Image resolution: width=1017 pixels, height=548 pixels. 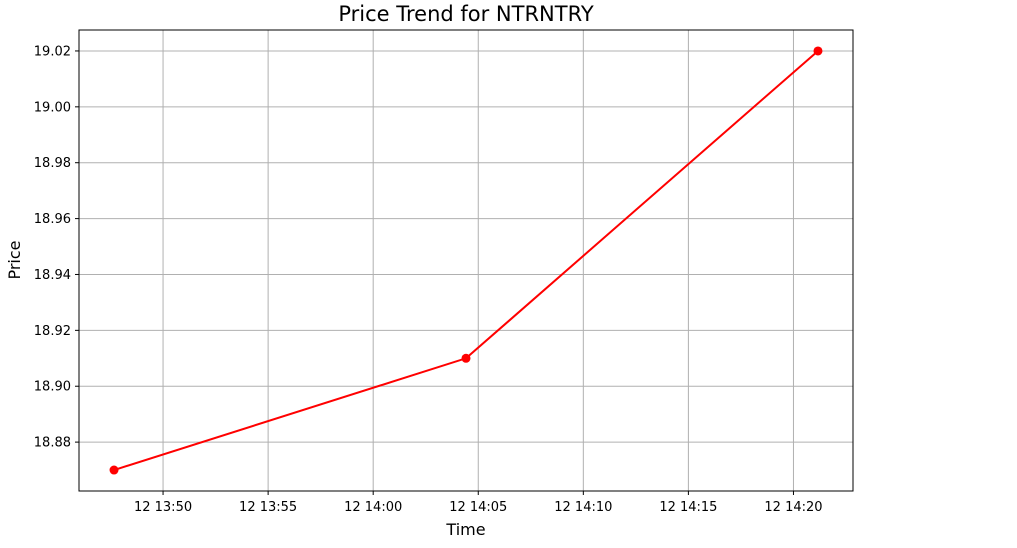 I want to click on y-tick-label: 18.92, so click(x=52, y=331).